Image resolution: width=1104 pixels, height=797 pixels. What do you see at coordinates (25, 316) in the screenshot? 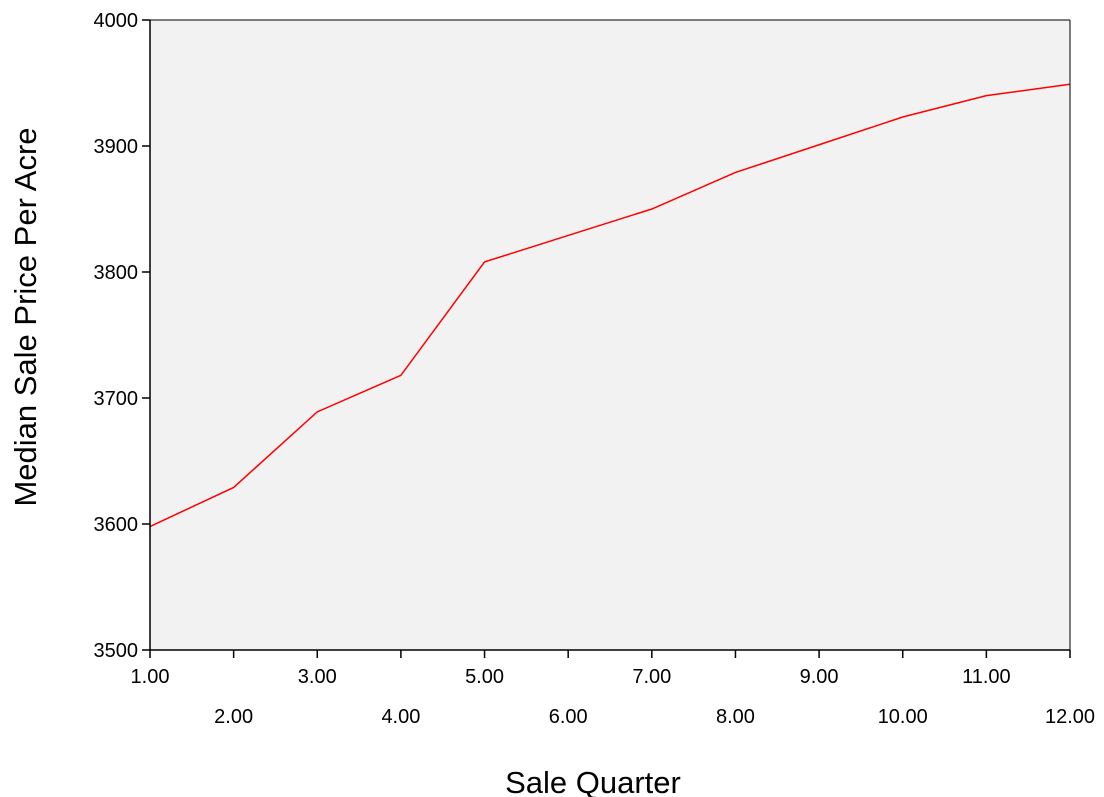
I see `y-axis-title: Median Sale Price Per Acre` at bounding box center [25, 316].